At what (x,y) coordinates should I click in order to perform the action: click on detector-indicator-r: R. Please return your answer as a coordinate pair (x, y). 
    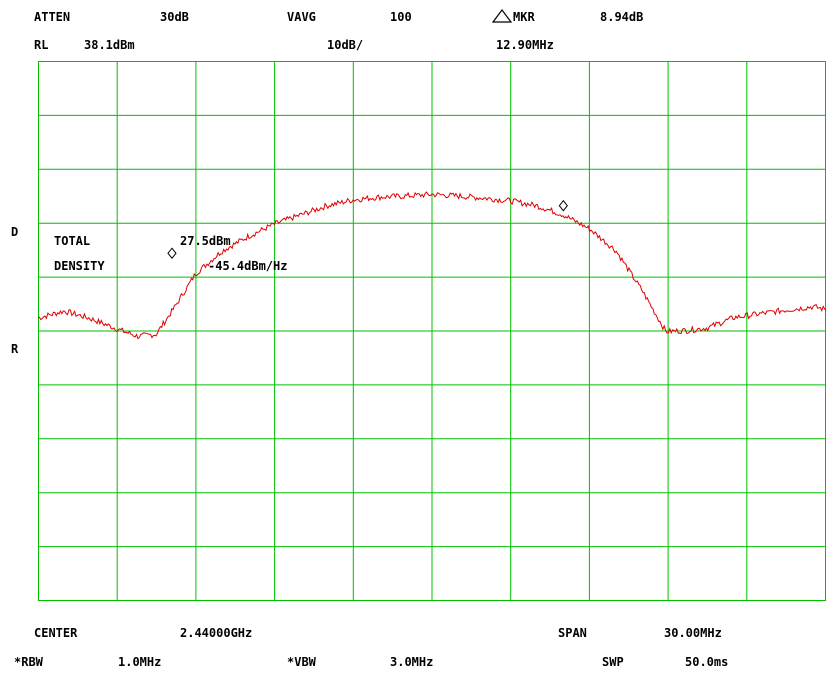
    Looking at the image, I should click on (15, 349).